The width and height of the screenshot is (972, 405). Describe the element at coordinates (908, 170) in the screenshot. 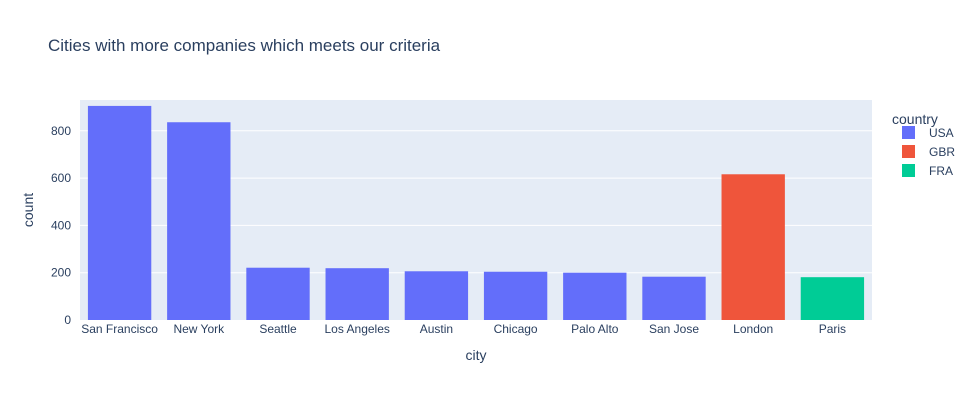

I see `legend-swatch-fra` at that location.